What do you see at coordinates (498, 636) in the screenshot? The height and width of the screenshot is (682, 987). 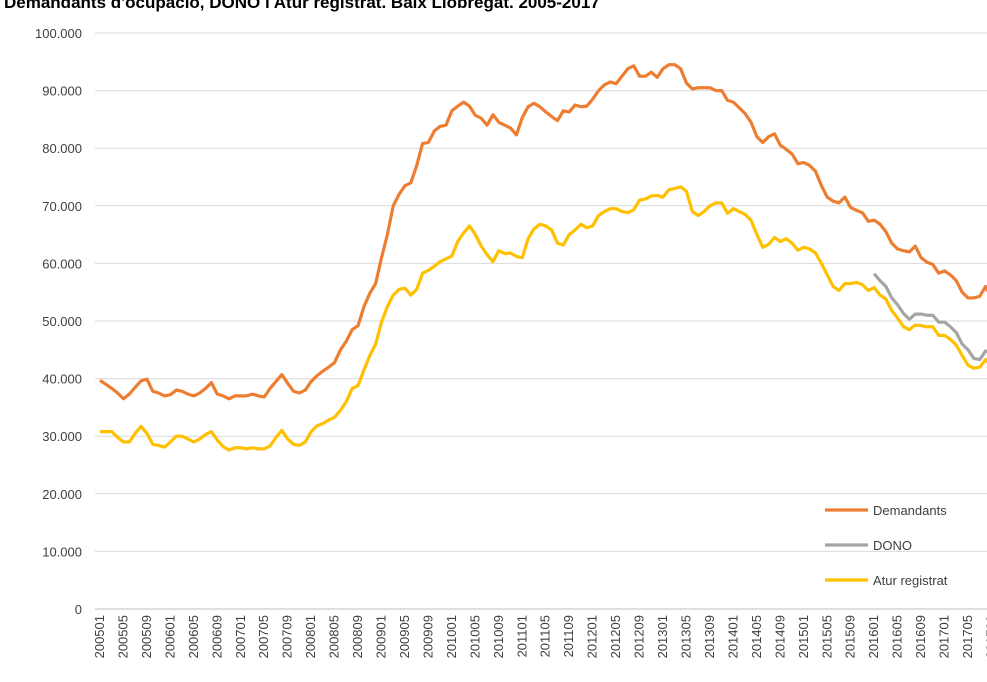 I see `x-tick-label: 201009` at bounding box center [498, 636].